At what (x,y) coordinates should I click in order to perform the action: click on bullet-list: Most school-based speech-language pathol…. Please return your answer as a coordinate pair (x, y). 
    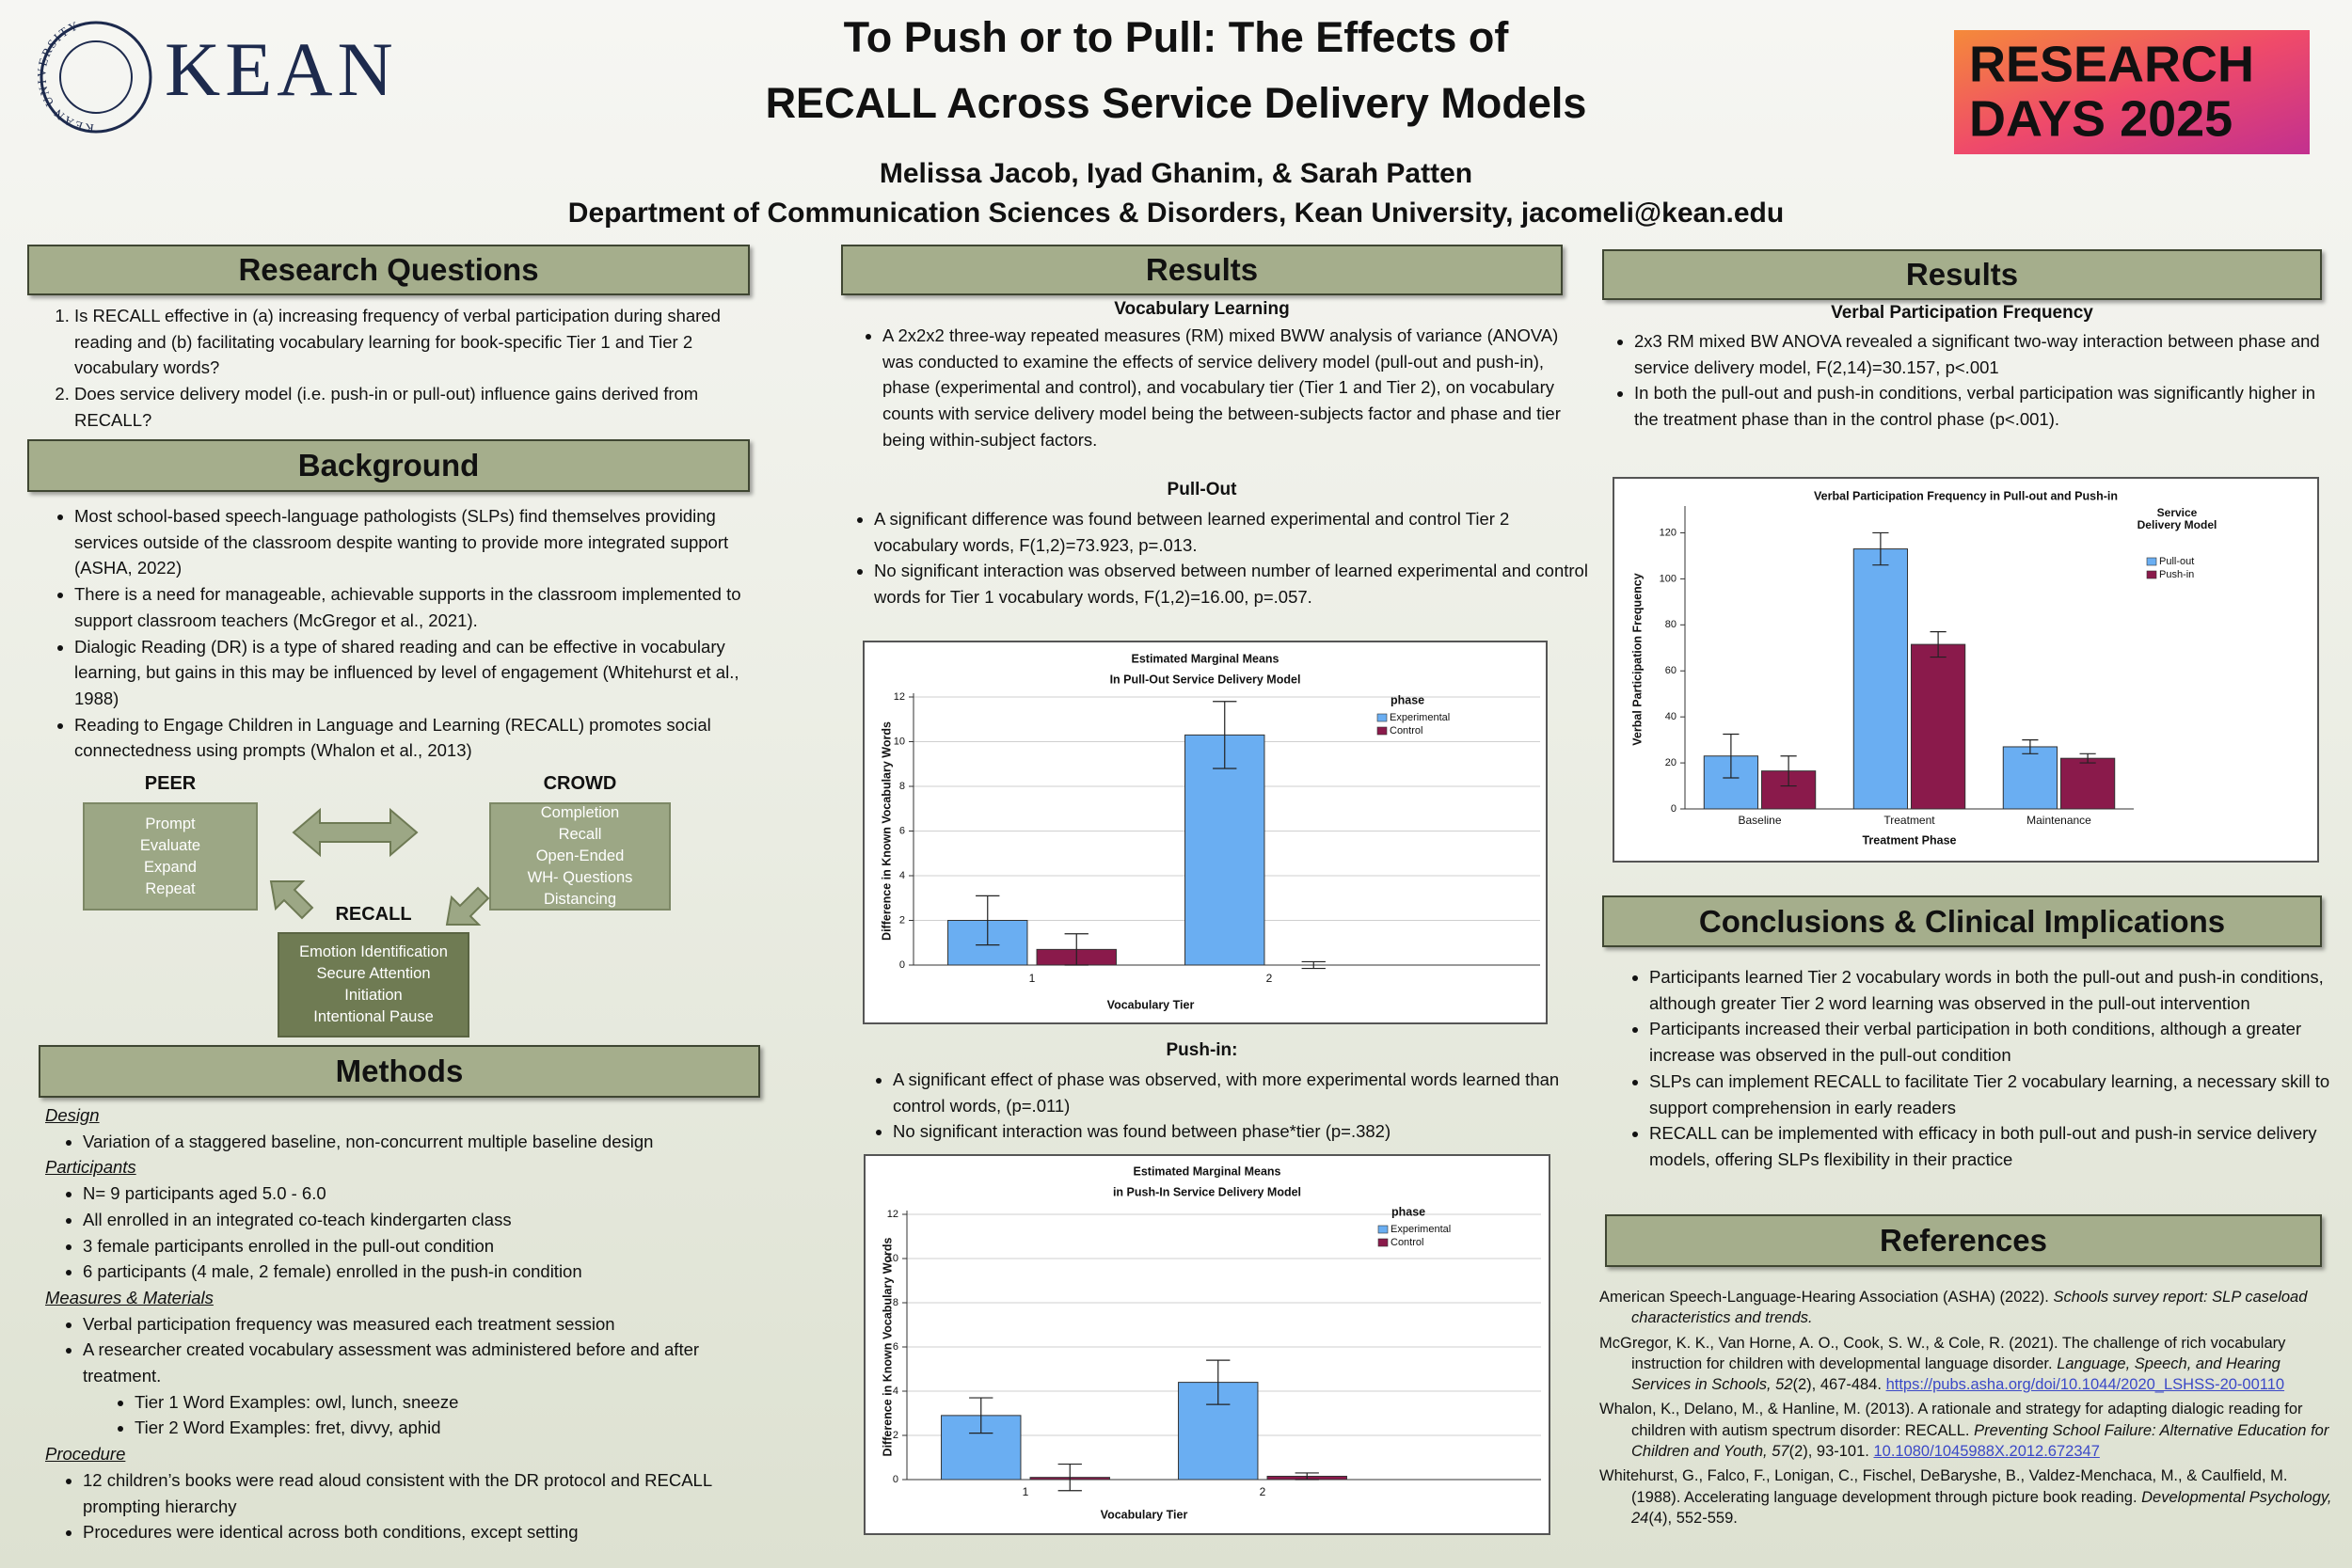
    Looking at the image, I should click on (399, 633).